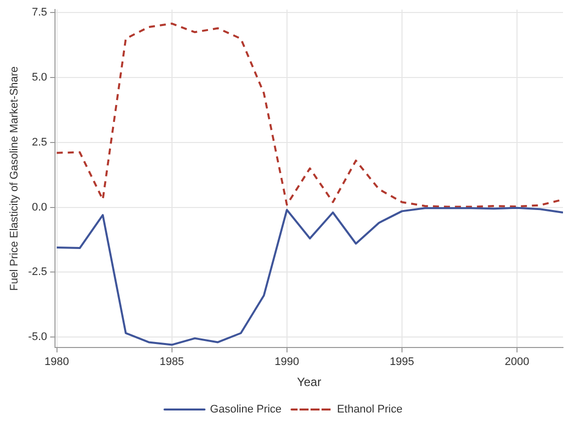 Image resolution: width=565 pixels, height=429 pixels. I want to click on y-tick-label: 0.0, so click(40, 207).